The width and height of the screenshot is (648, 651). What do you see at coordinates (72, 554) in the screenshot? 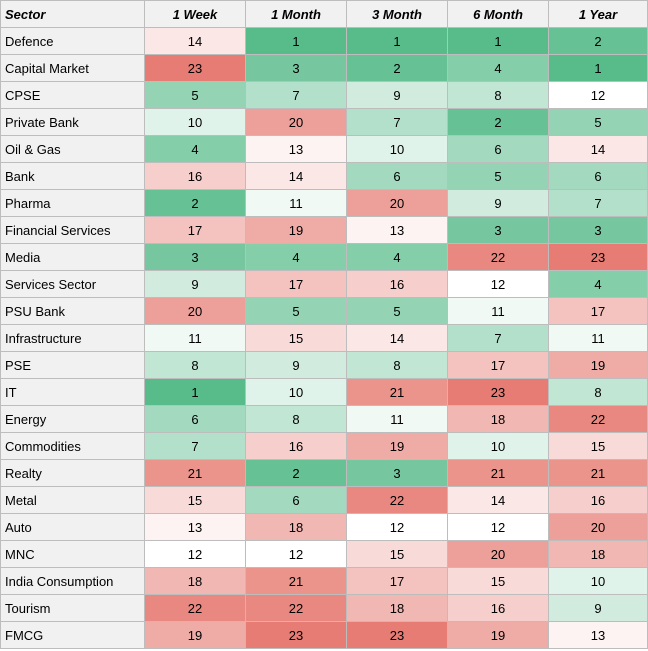
I see `sector-name-cell: MNC` at bounding box center [72, 554].